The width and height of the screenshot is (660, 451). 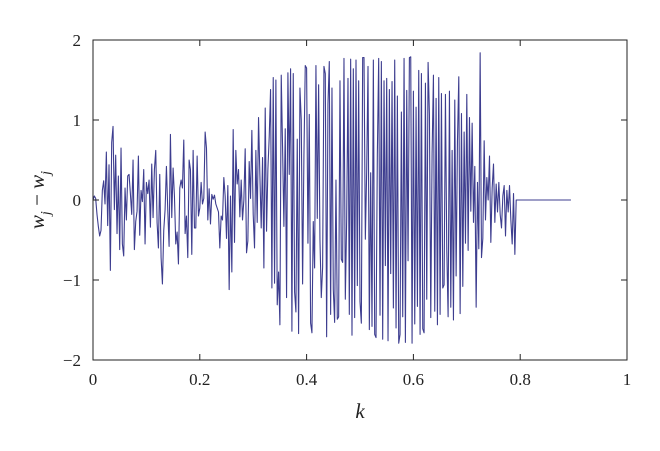 What do you see at coordinates (307, 379) in the screenshot?
I see `x-tick-label: 0.4` at bounding box center [307, 379].